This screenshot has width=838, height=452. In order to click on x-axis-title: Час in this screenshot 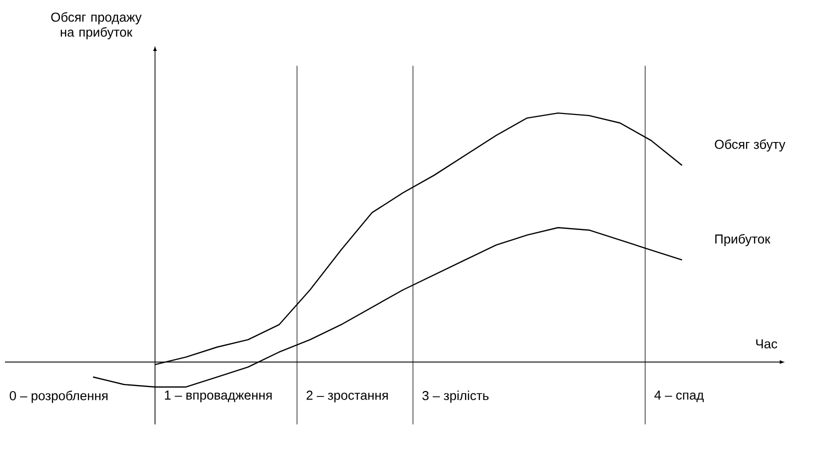, I will do `click(767, 343)`.